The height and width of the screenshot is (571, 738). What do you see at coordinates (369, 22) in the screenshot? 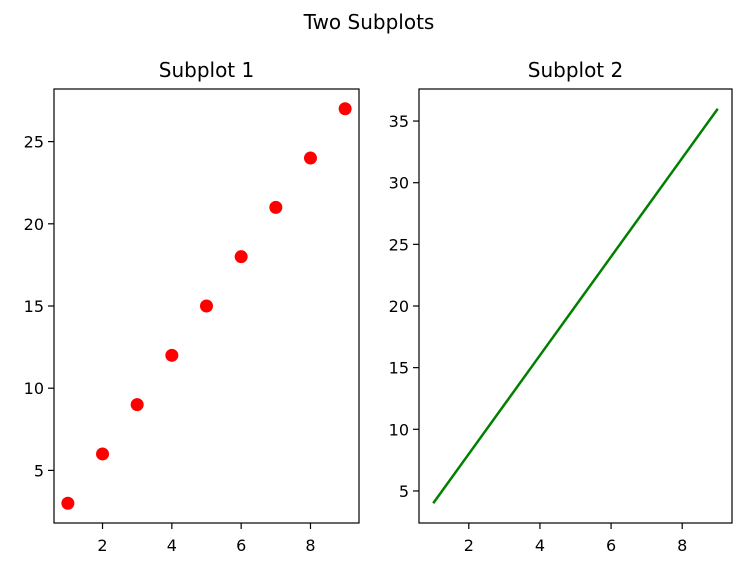
I see `figure-suptitle: Two Subplots` at bounding box center [369, 22].